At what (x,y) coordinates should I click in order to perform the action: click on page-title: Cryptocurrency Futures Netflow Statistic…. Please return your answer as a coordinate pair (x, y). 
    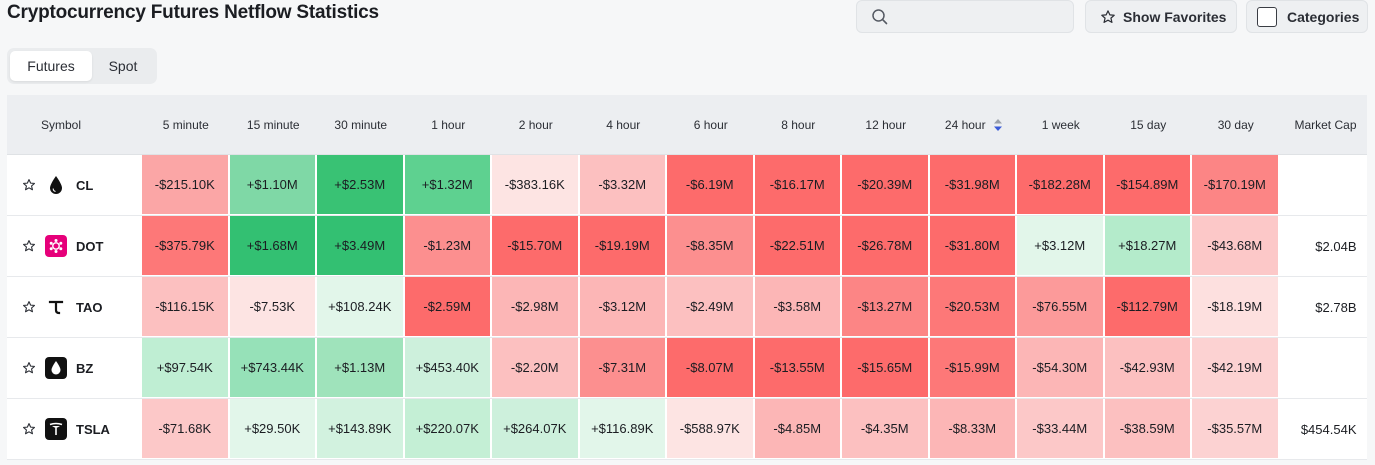
    Looking at the image, I should click on (193, 12).